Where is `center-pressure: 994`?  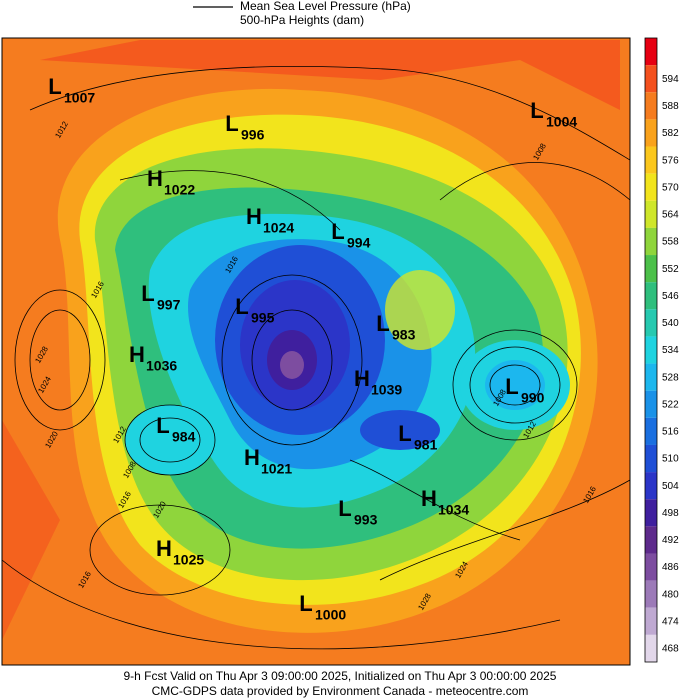 center-pressure: 994 is located at coordinates (359, 243).